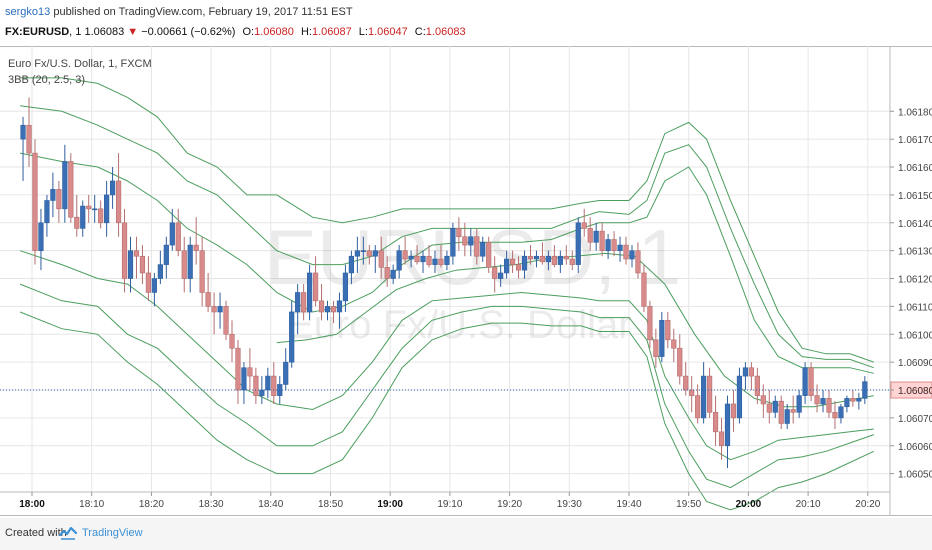  What do you see at coordinates (68, 532) in the screenshot?
I see `tradingview-logo-icon` at bounding box center [68, 532].